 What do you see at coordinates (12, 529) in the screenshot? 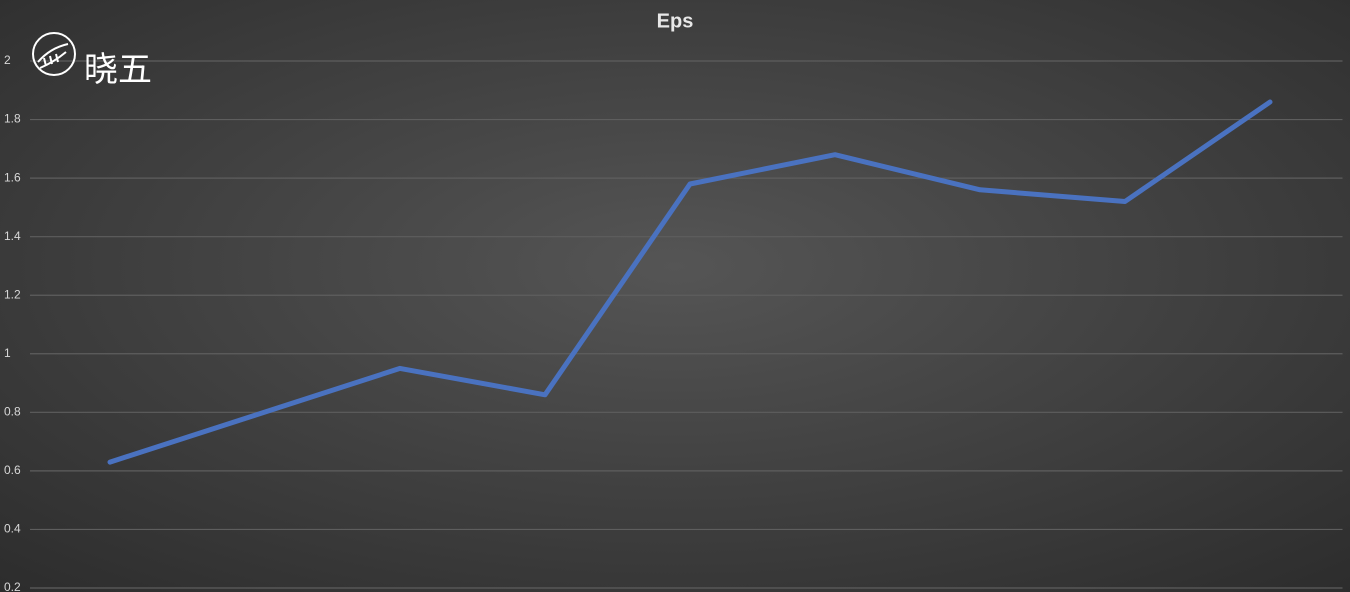
I see `y-tick-label: 0.4` at bounding box center [12, 529].